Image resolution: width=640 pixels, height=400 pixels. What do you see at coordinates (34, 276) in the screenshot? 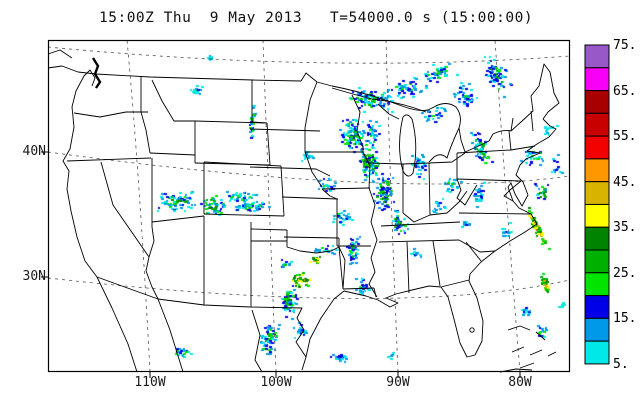
I see `lat-label-30n: 30N` at bounding box center [34, 276].